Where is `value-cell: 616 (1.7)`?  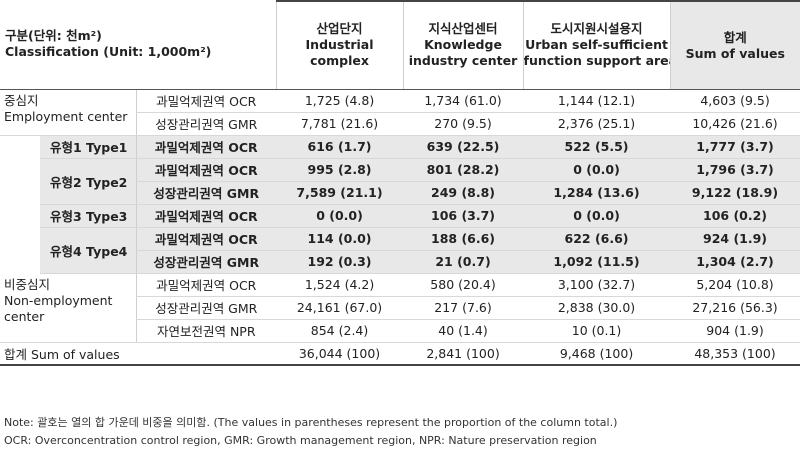
value-cell: 616 (1.7) is located at coordinates (340, 147).